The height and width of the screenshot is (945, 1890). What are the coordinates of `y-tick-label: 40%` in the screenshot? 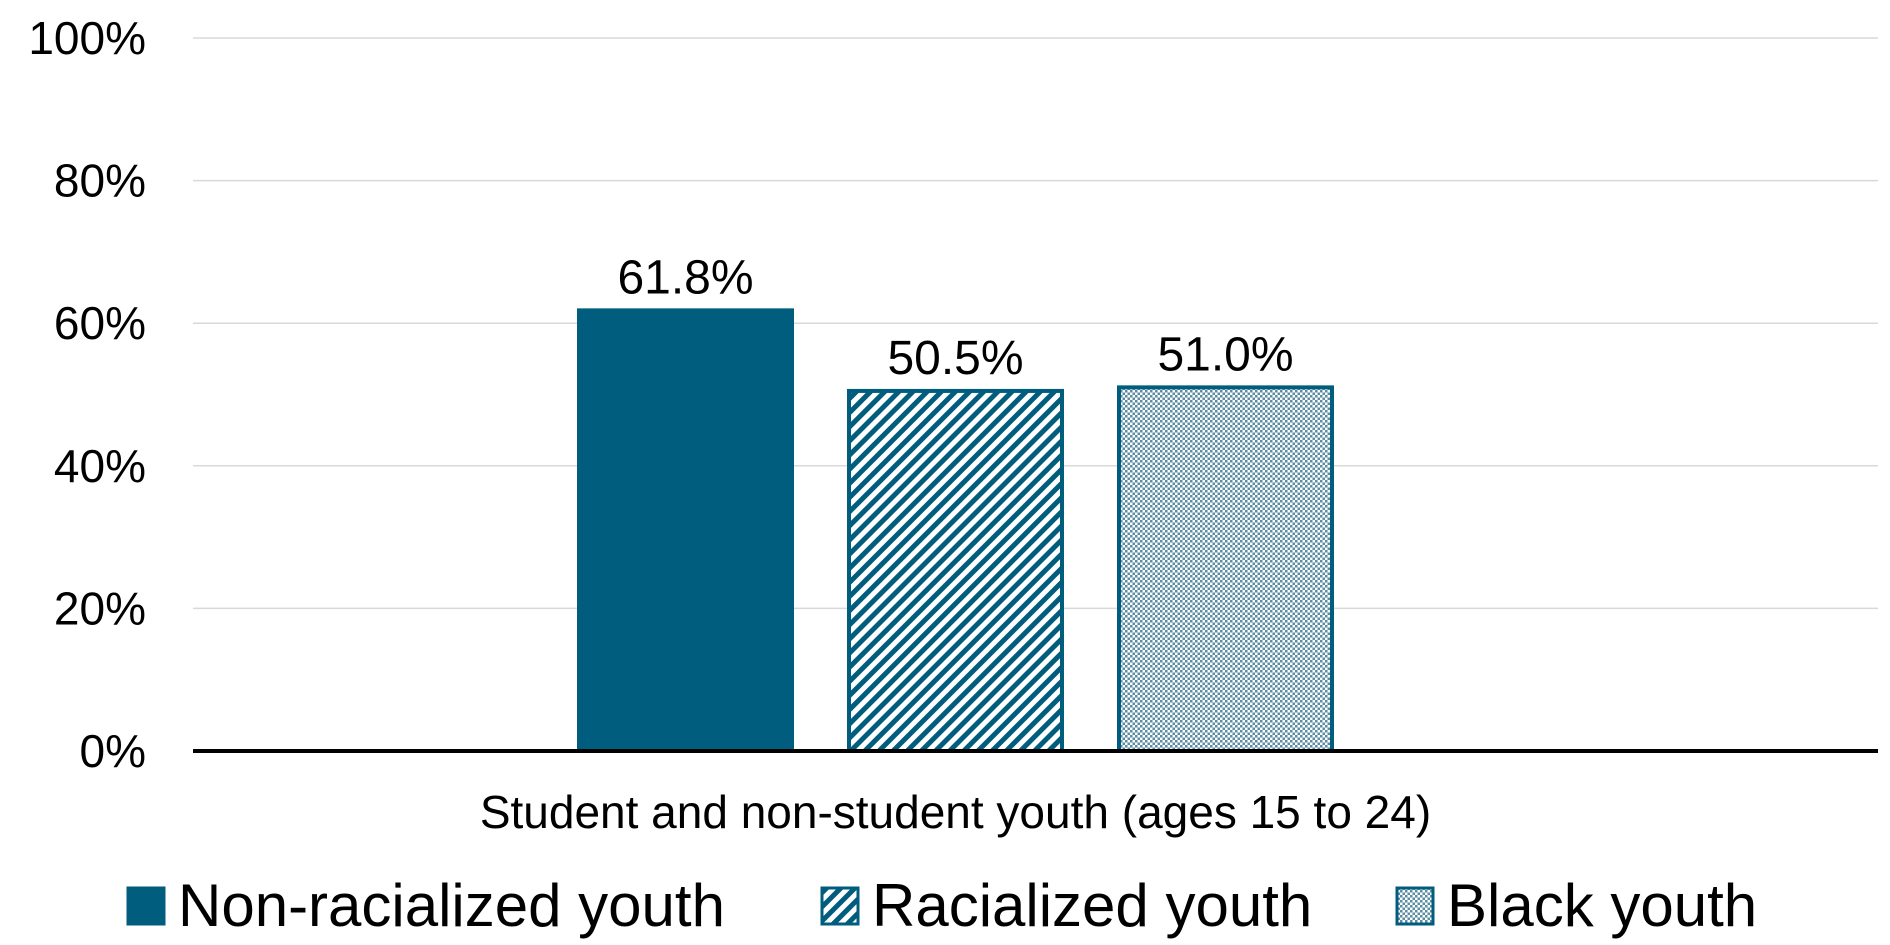 It's located at (100, 466).